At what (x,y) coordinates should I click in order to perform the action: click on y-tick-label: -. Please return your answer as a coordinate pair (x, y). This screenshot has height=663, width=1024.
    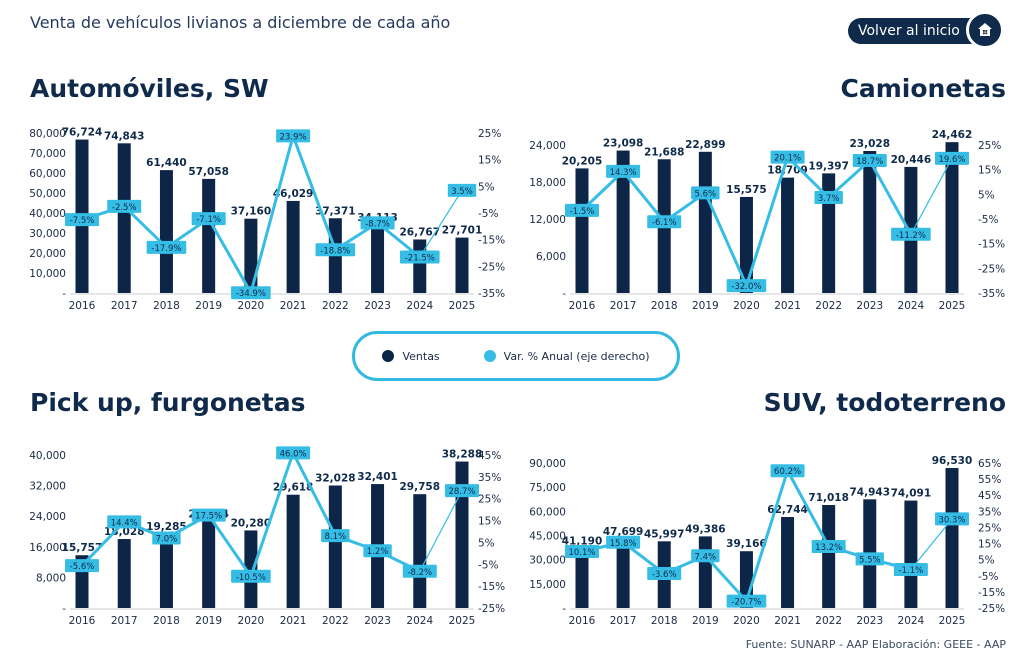
    Looking at the image, I should click on (64, 609).